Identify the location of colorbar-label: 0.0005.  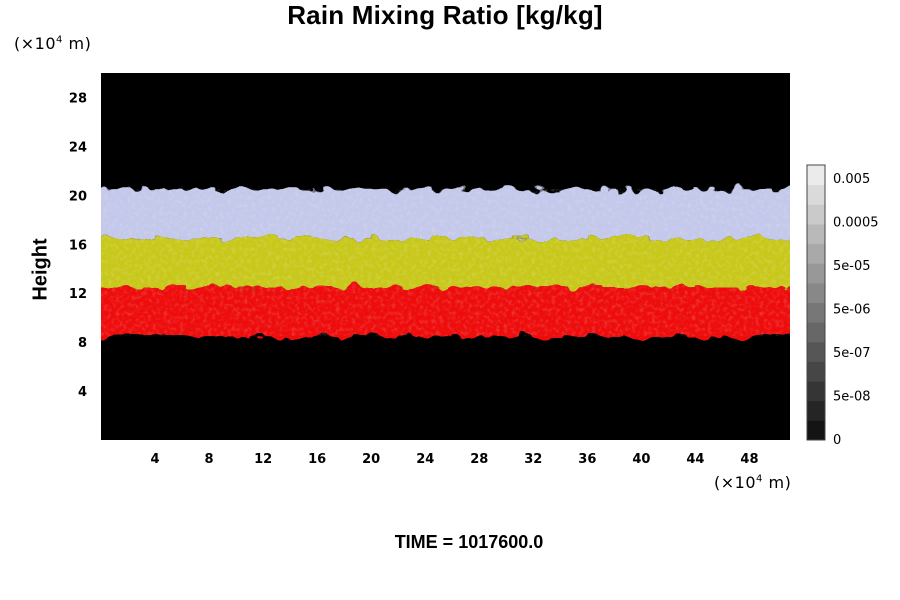
(856, 223).